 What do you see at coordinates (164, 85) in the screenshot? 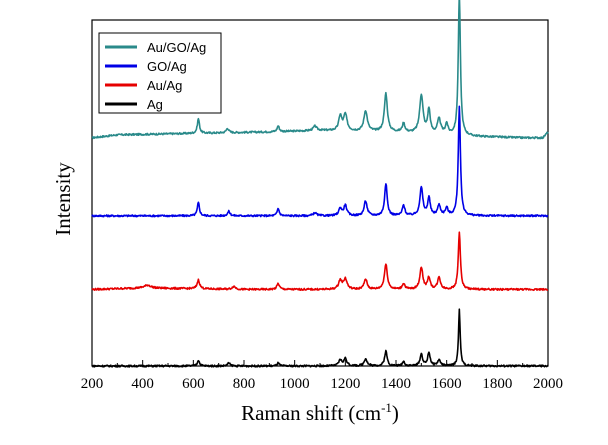
I see `legend-label: Au/Ag` at bounding box center [164, 85].